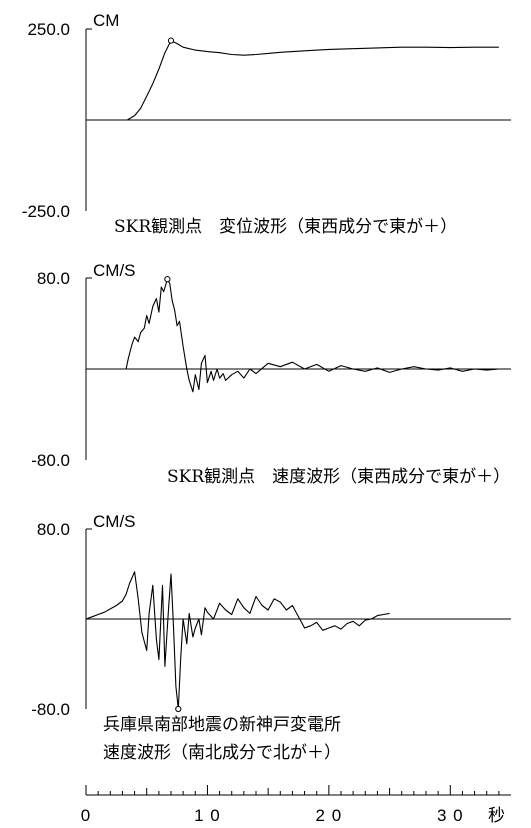 This screenshot has height=828, width=531. I want to click on time-tick-label: 3 0, so click(450, 815).